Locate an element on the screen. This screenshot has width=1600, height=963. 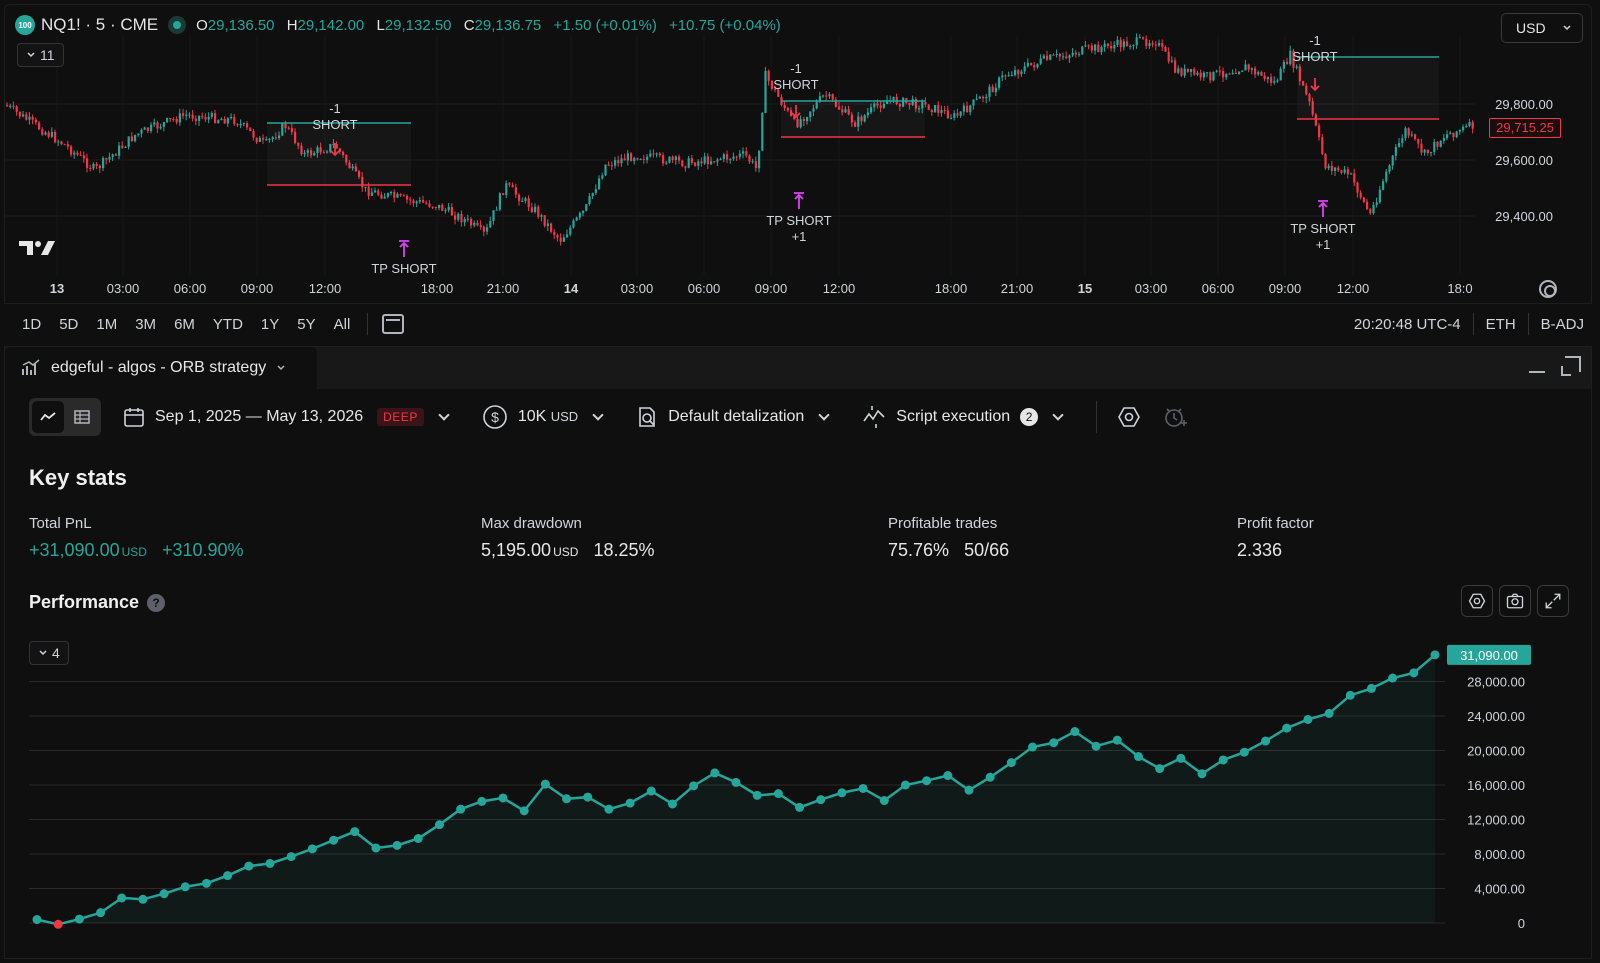
tf-3m: 3M is located at coordinates (146, 324).